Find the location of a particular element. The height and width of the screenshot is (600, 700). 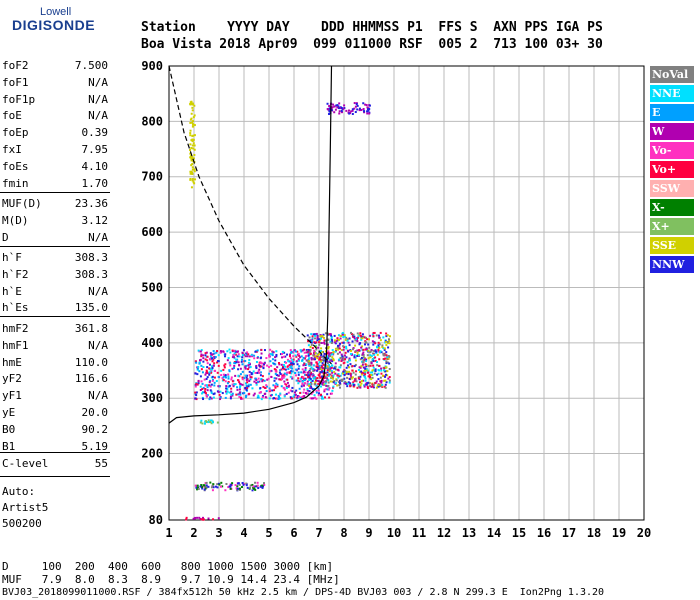

param-value: N/A is located at coordinates (98, 99).